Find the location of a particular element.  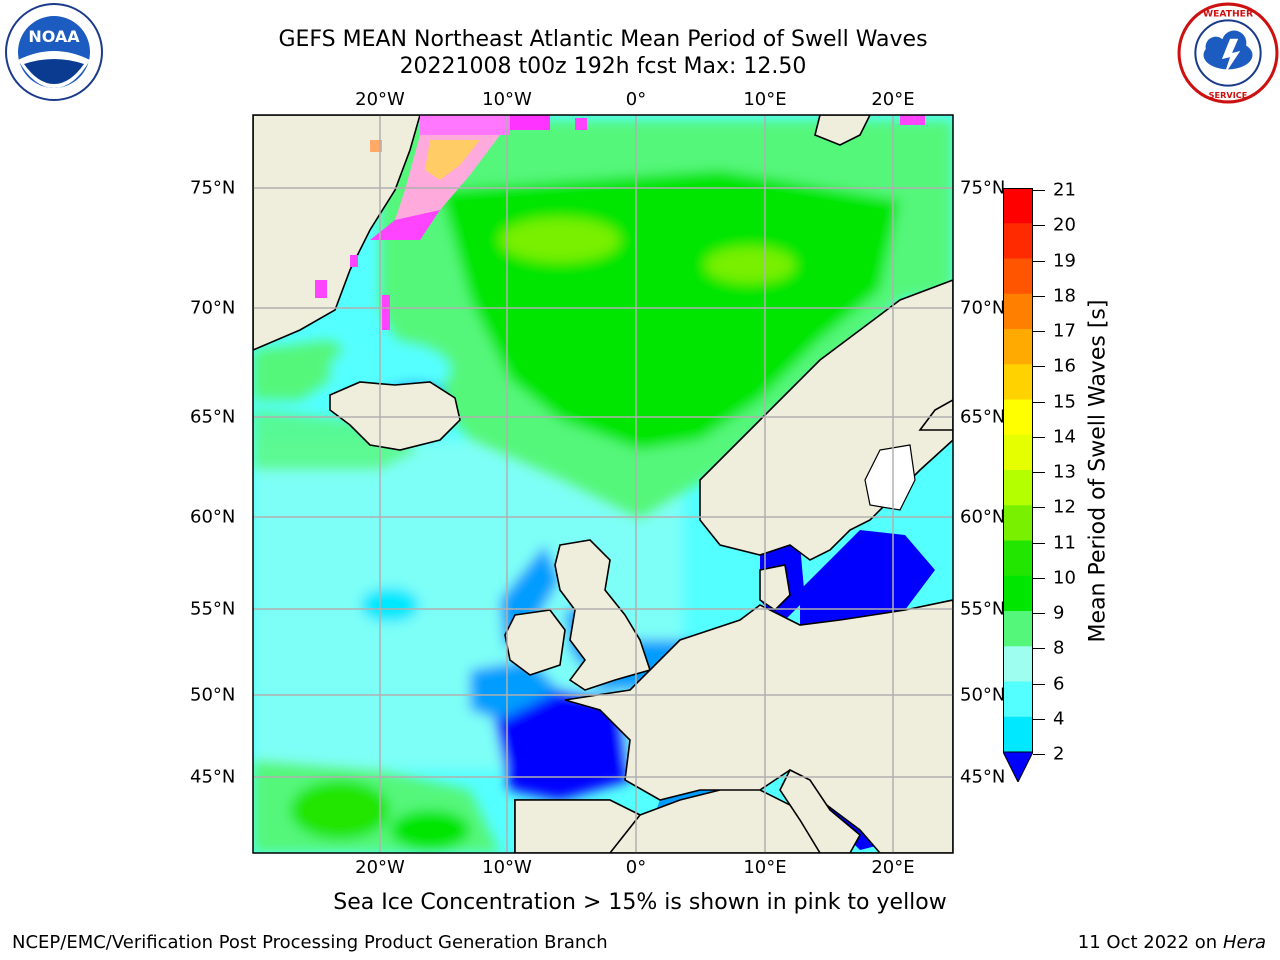

colorbar-tick-label: 10 is located at coordinates (1064, 578).